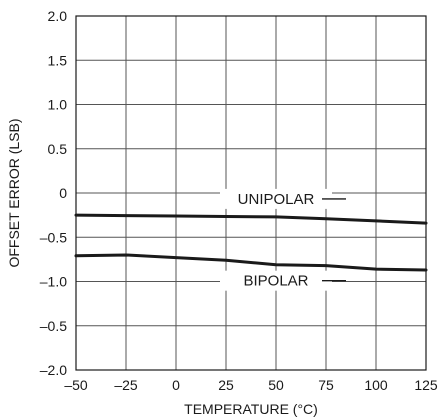  What do you see at coordinates (276, 385) in the screenshot?
I see `x-tick-label: 50` at bounding box center [276, 385].